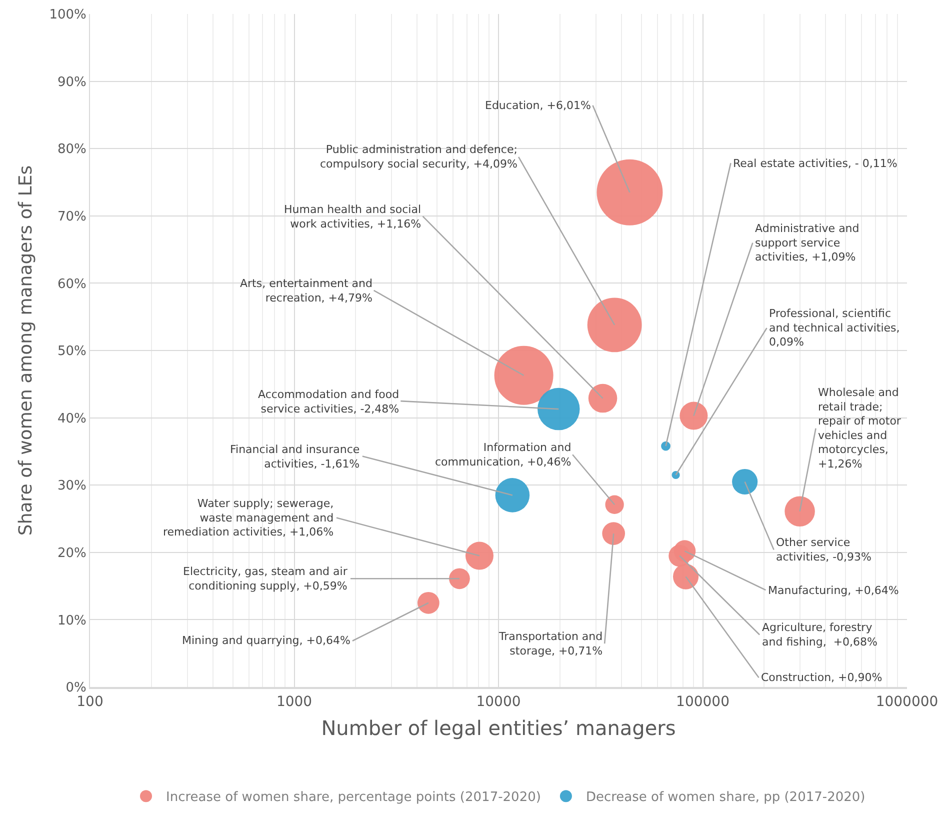  What do you see at coordinates (71, 553) in the screenshot?
I see `y-tick-label: 20%` at bounding box center [71, 553].